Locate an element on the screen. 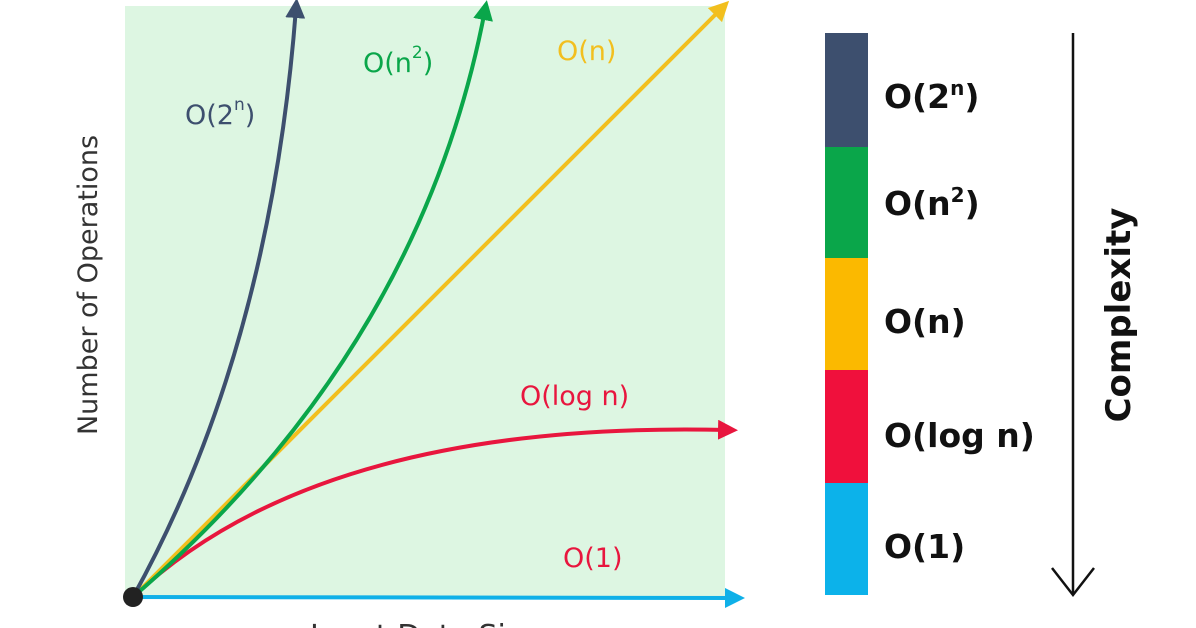 The height and width of the screenshot is (628, 1196). curve-label: O(2n) is located at coordinates (220, 113).